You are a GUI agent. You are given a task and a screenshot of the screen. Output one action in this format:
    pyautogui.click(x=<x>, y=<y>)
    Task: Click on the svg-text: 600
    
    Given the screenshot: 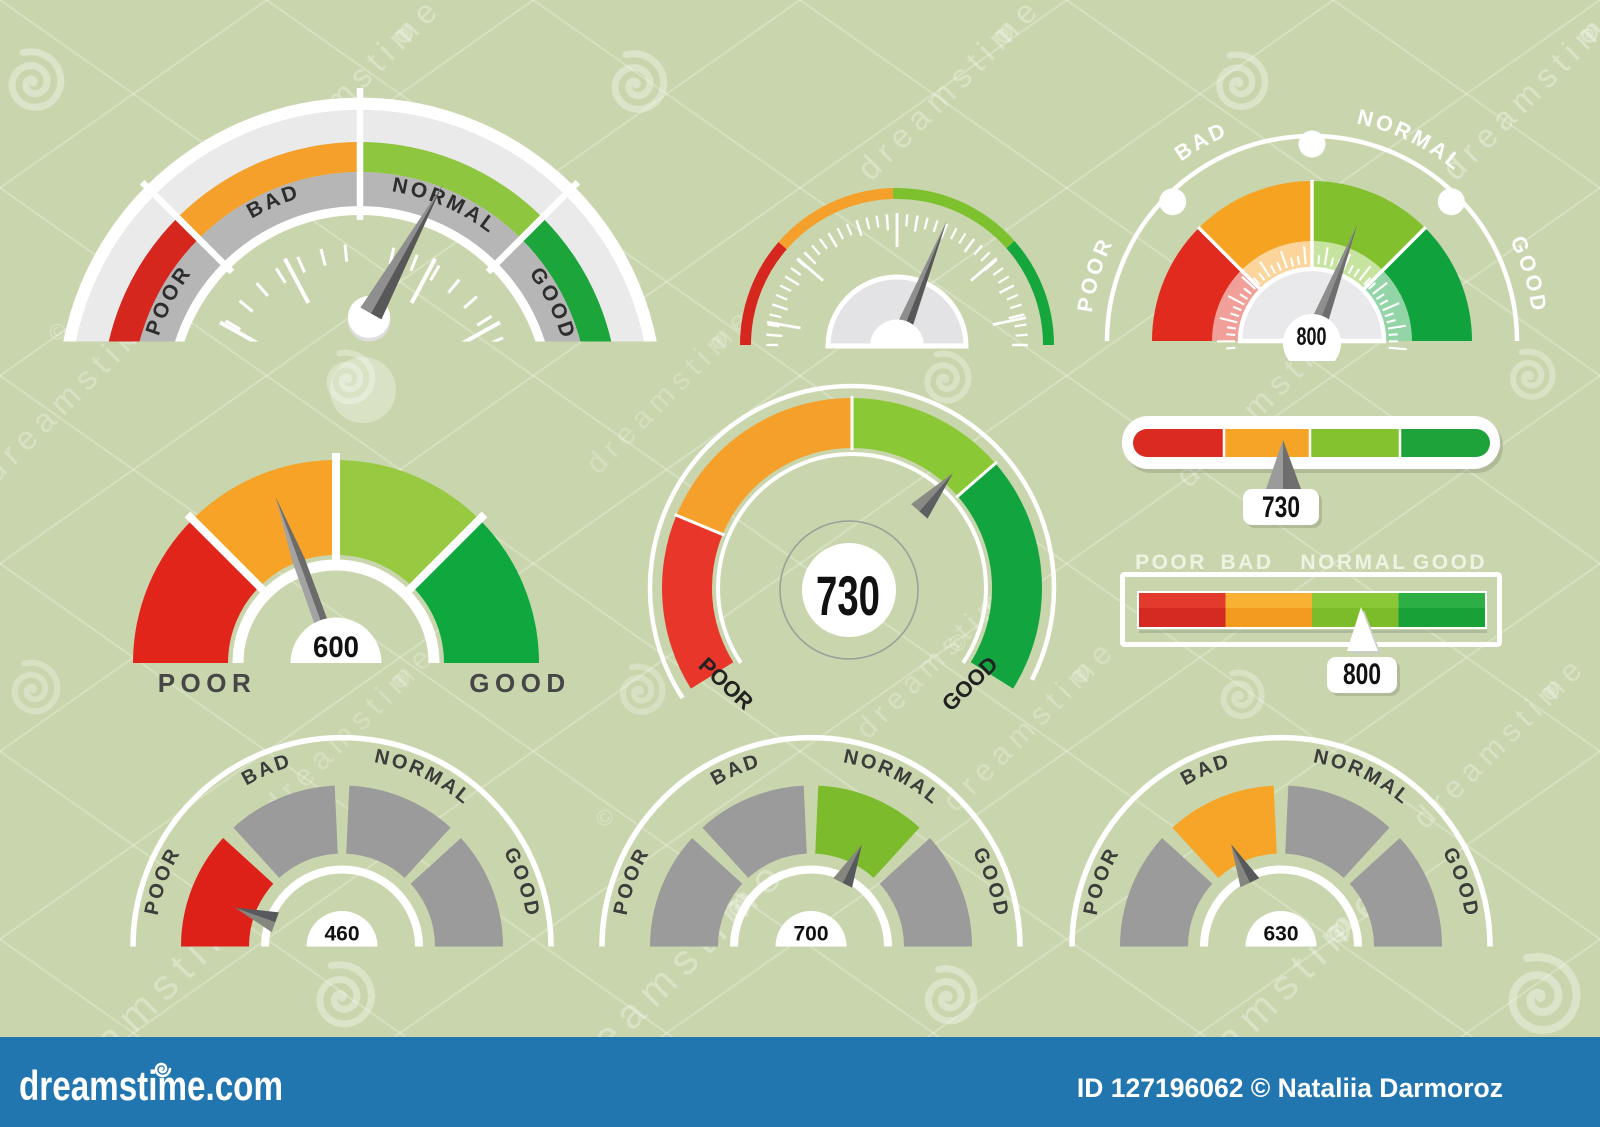 What is the action you would take?
    pyautogui.click(x=336, y=647)
    